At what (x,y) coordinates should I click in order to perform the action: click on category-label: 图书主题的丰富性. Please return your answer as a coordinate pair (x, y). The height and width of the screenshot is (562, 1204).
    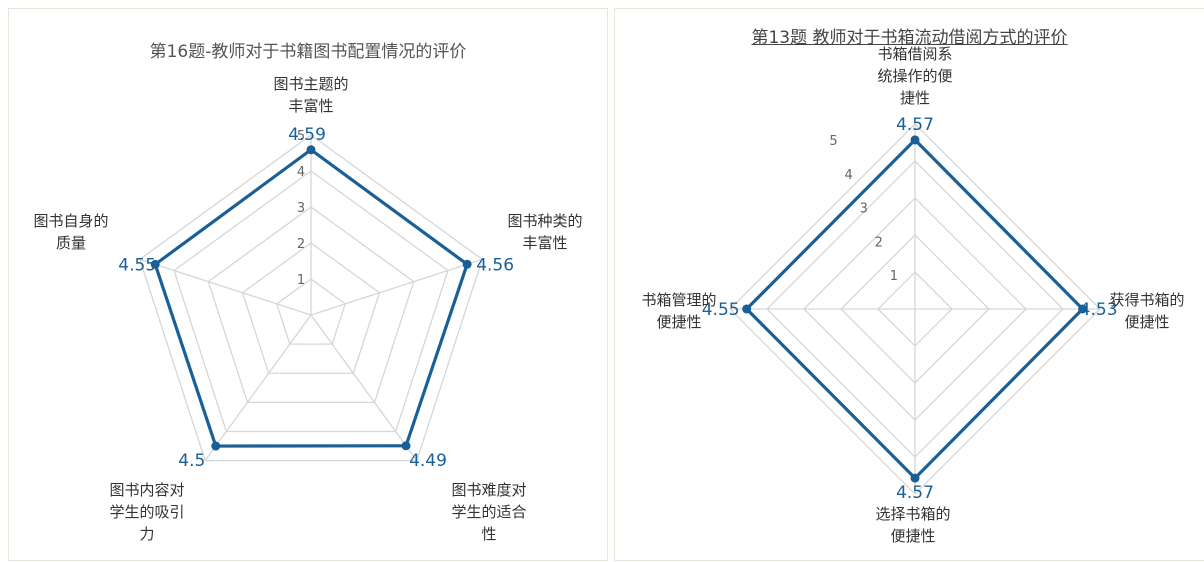
    Looking at the image, I should click on (310, 95).